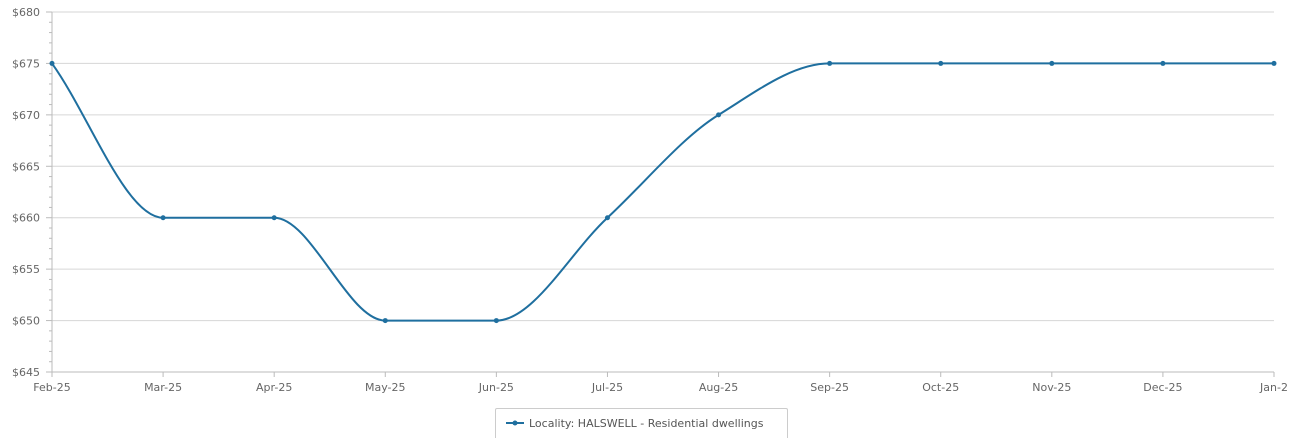  I want to click on x-tick-label: Jun-25, so click(496, 387).